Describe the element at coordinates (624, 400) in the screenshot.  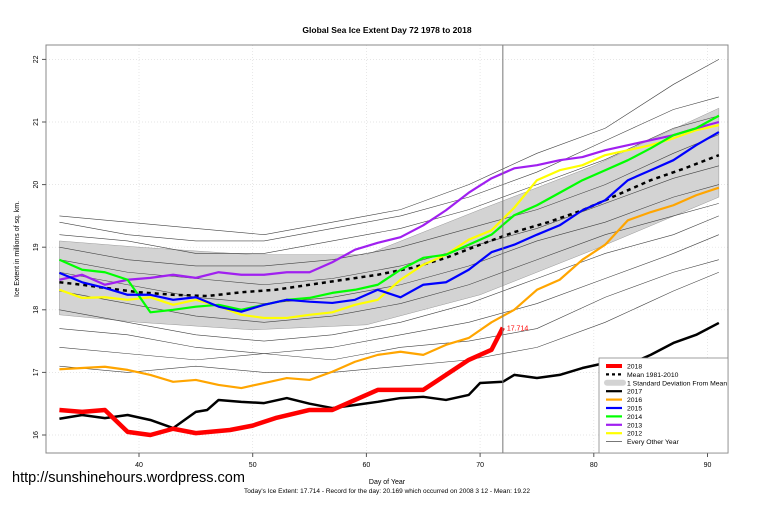
I see `legend-item: 2016` at that location.